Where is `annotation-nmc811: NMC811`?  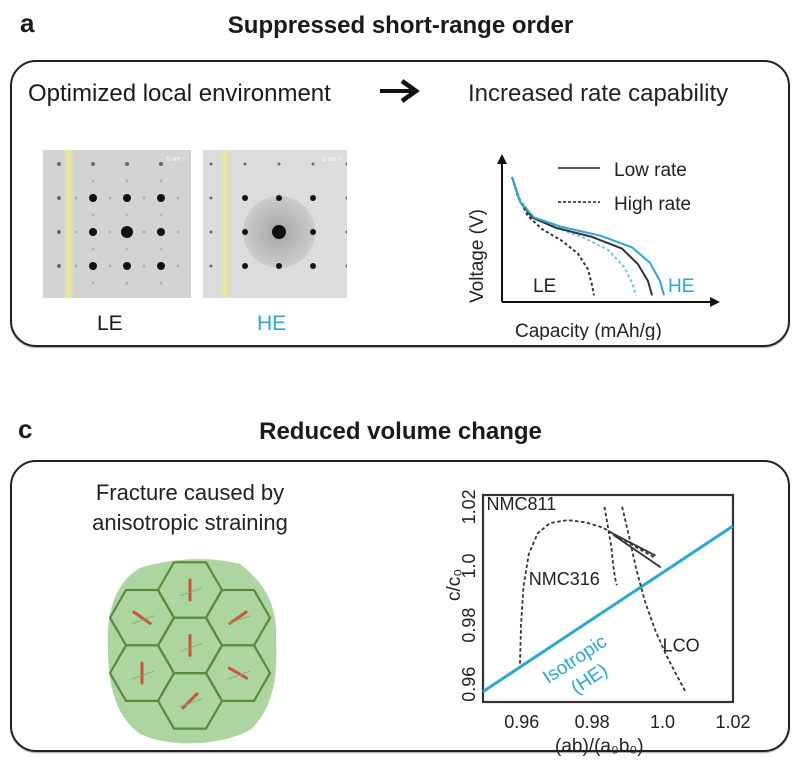
annotation-nmc811: NMC811 is located at coordinates (522, 504).